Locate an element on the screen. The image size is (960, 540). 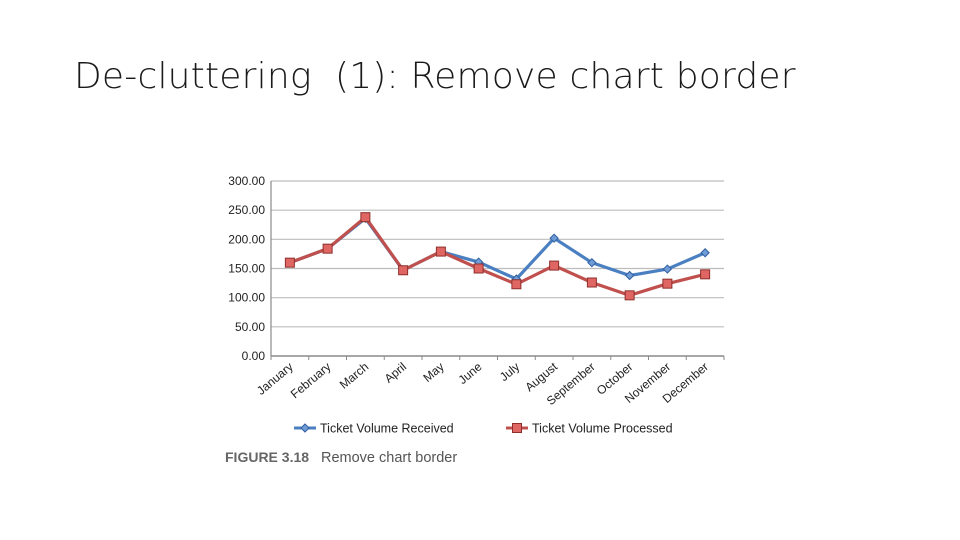
y-tick-label: 250.00 is located at coordinates (246, 210).